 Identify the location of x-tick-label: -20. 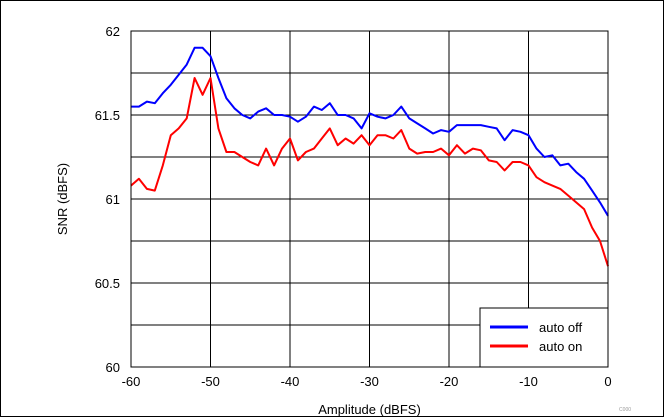
(449, 381).